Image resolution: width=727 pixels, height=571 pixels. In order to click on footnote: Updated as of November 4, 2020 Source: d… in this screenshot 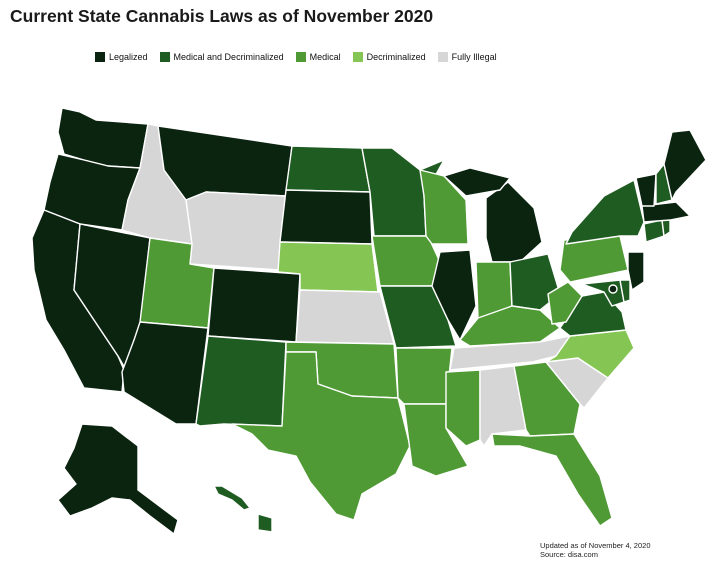, I will do `click(595, 550)`.